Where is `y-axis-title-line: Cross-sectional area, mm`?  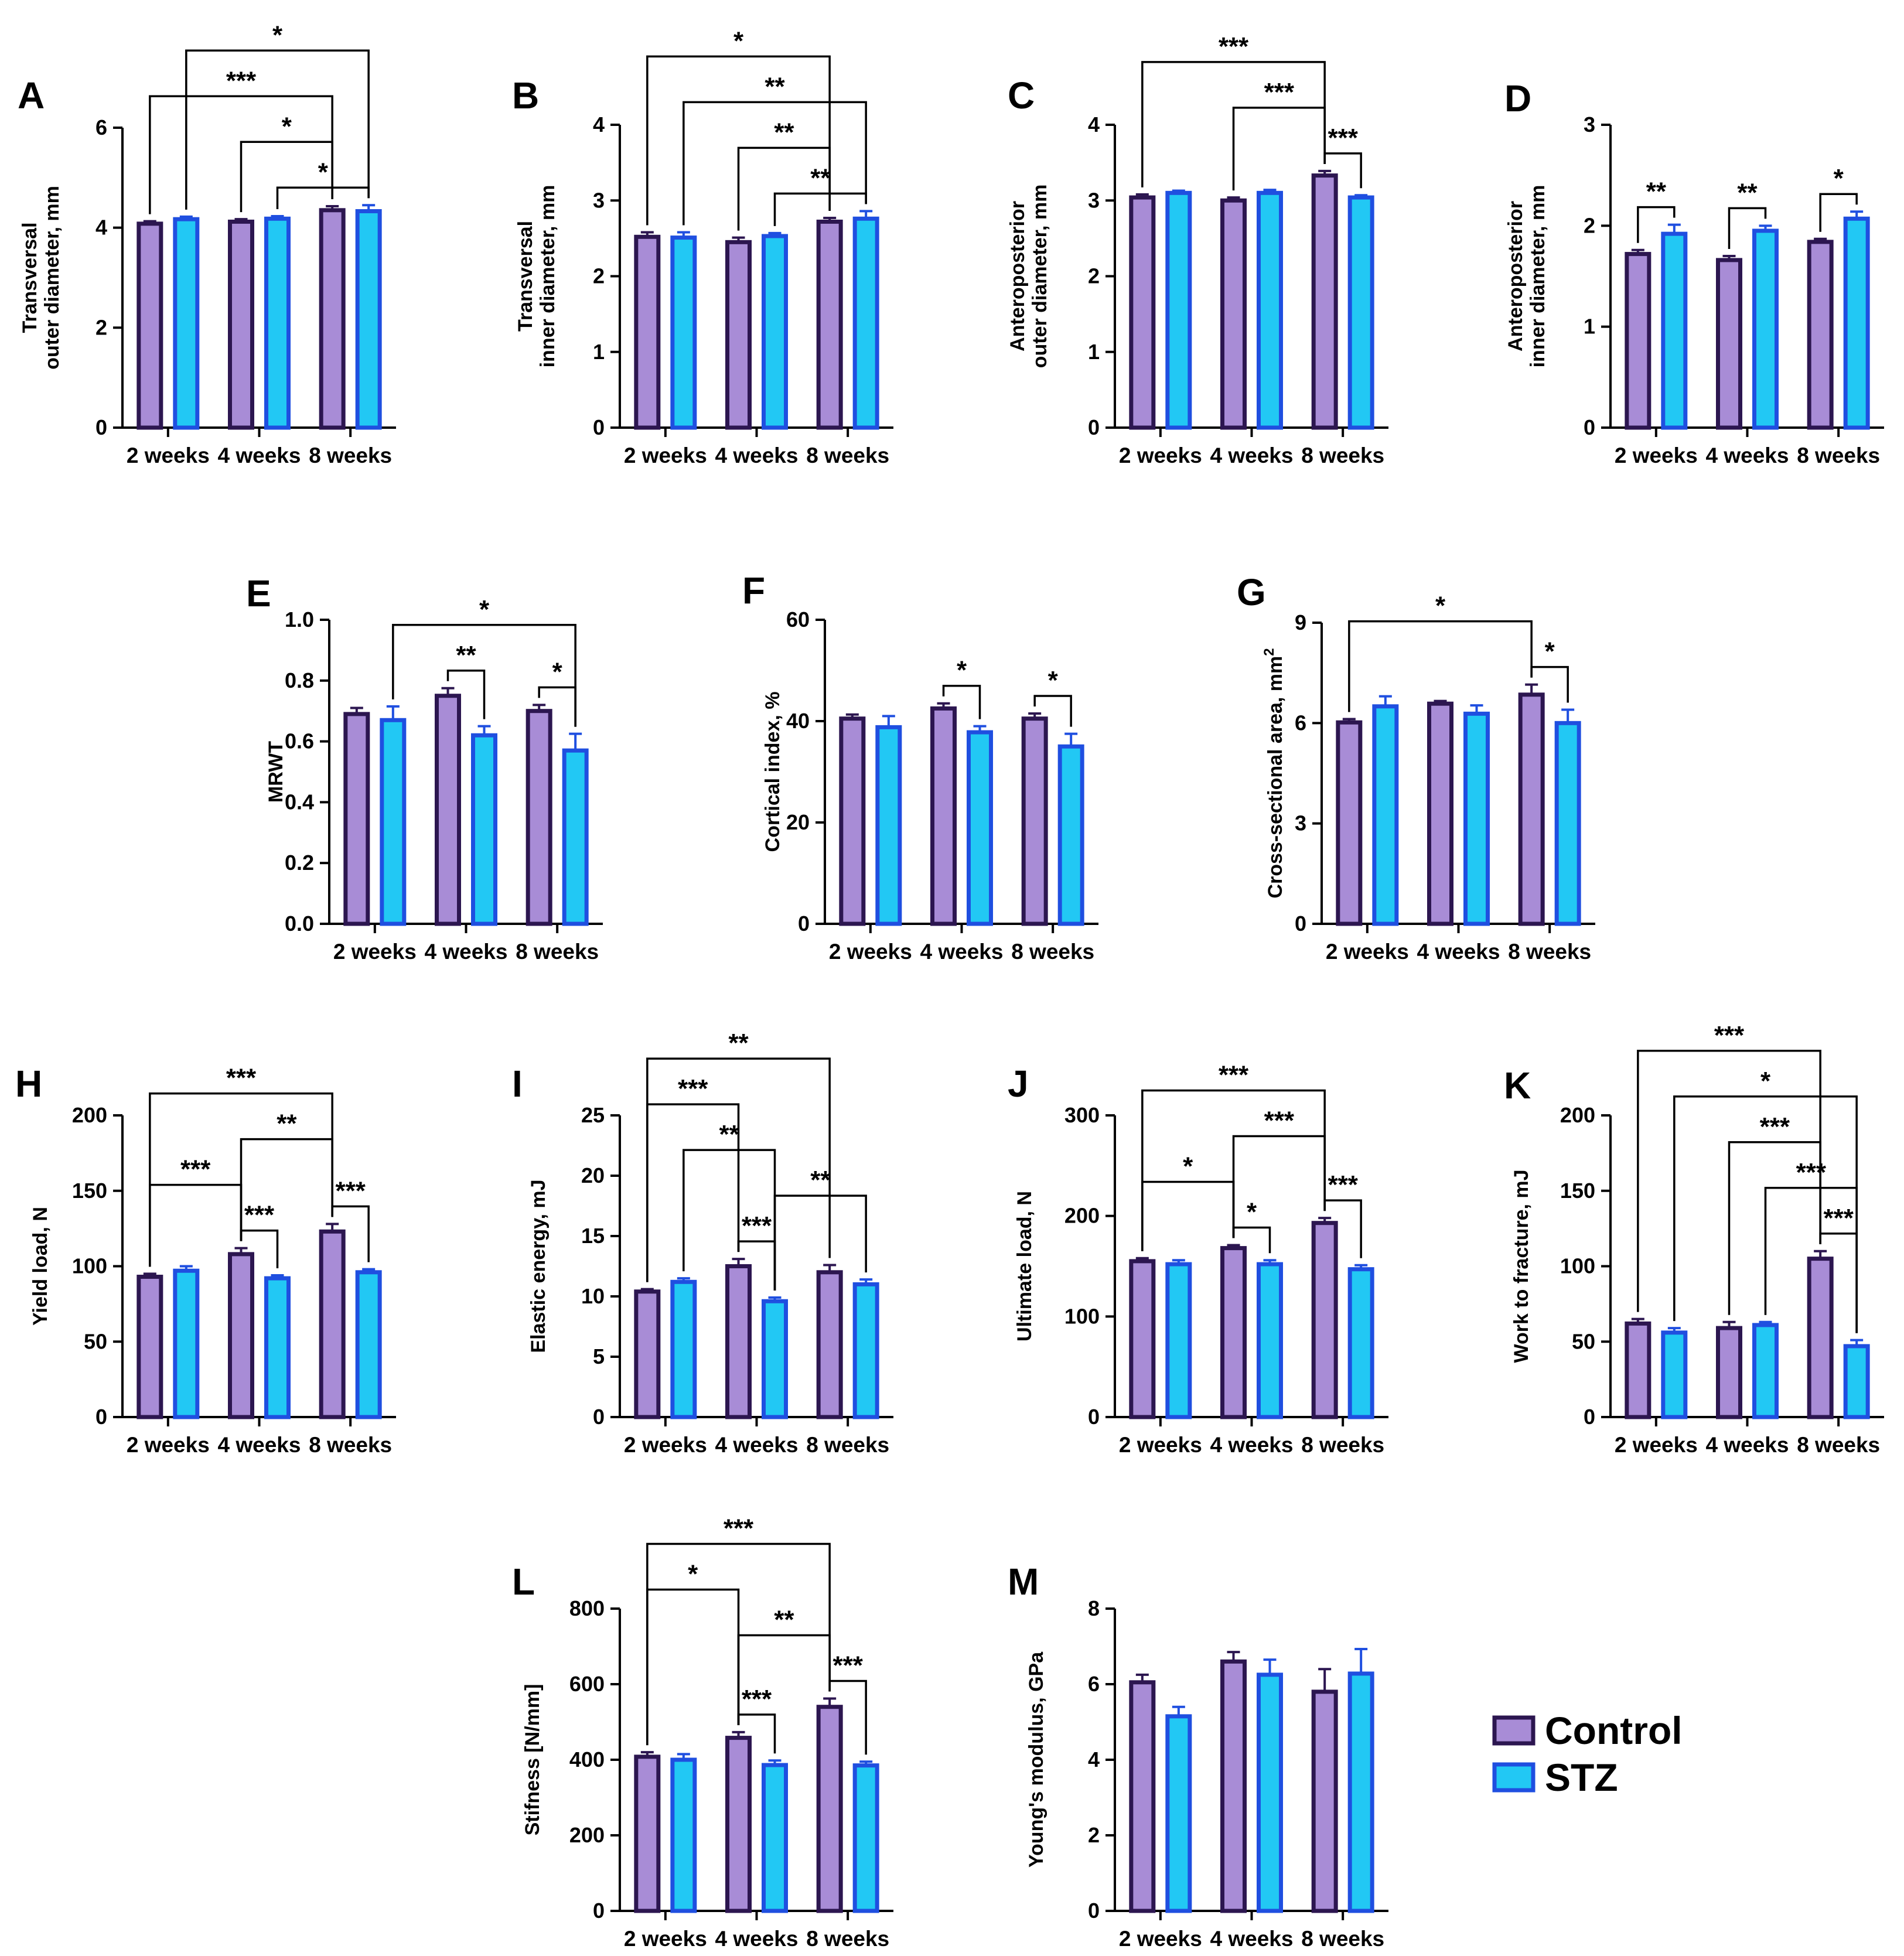 y-axis-title-line: Cross-sectional area, mm is located at coordinates (1275, 777).